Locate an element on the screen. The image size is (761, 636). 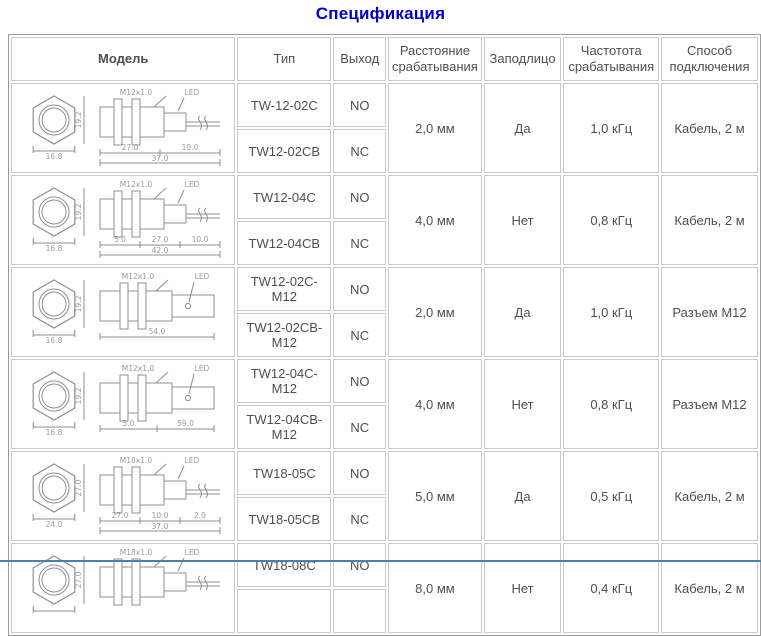
svg-text: 2.0 is located at coordinates (200, 515).